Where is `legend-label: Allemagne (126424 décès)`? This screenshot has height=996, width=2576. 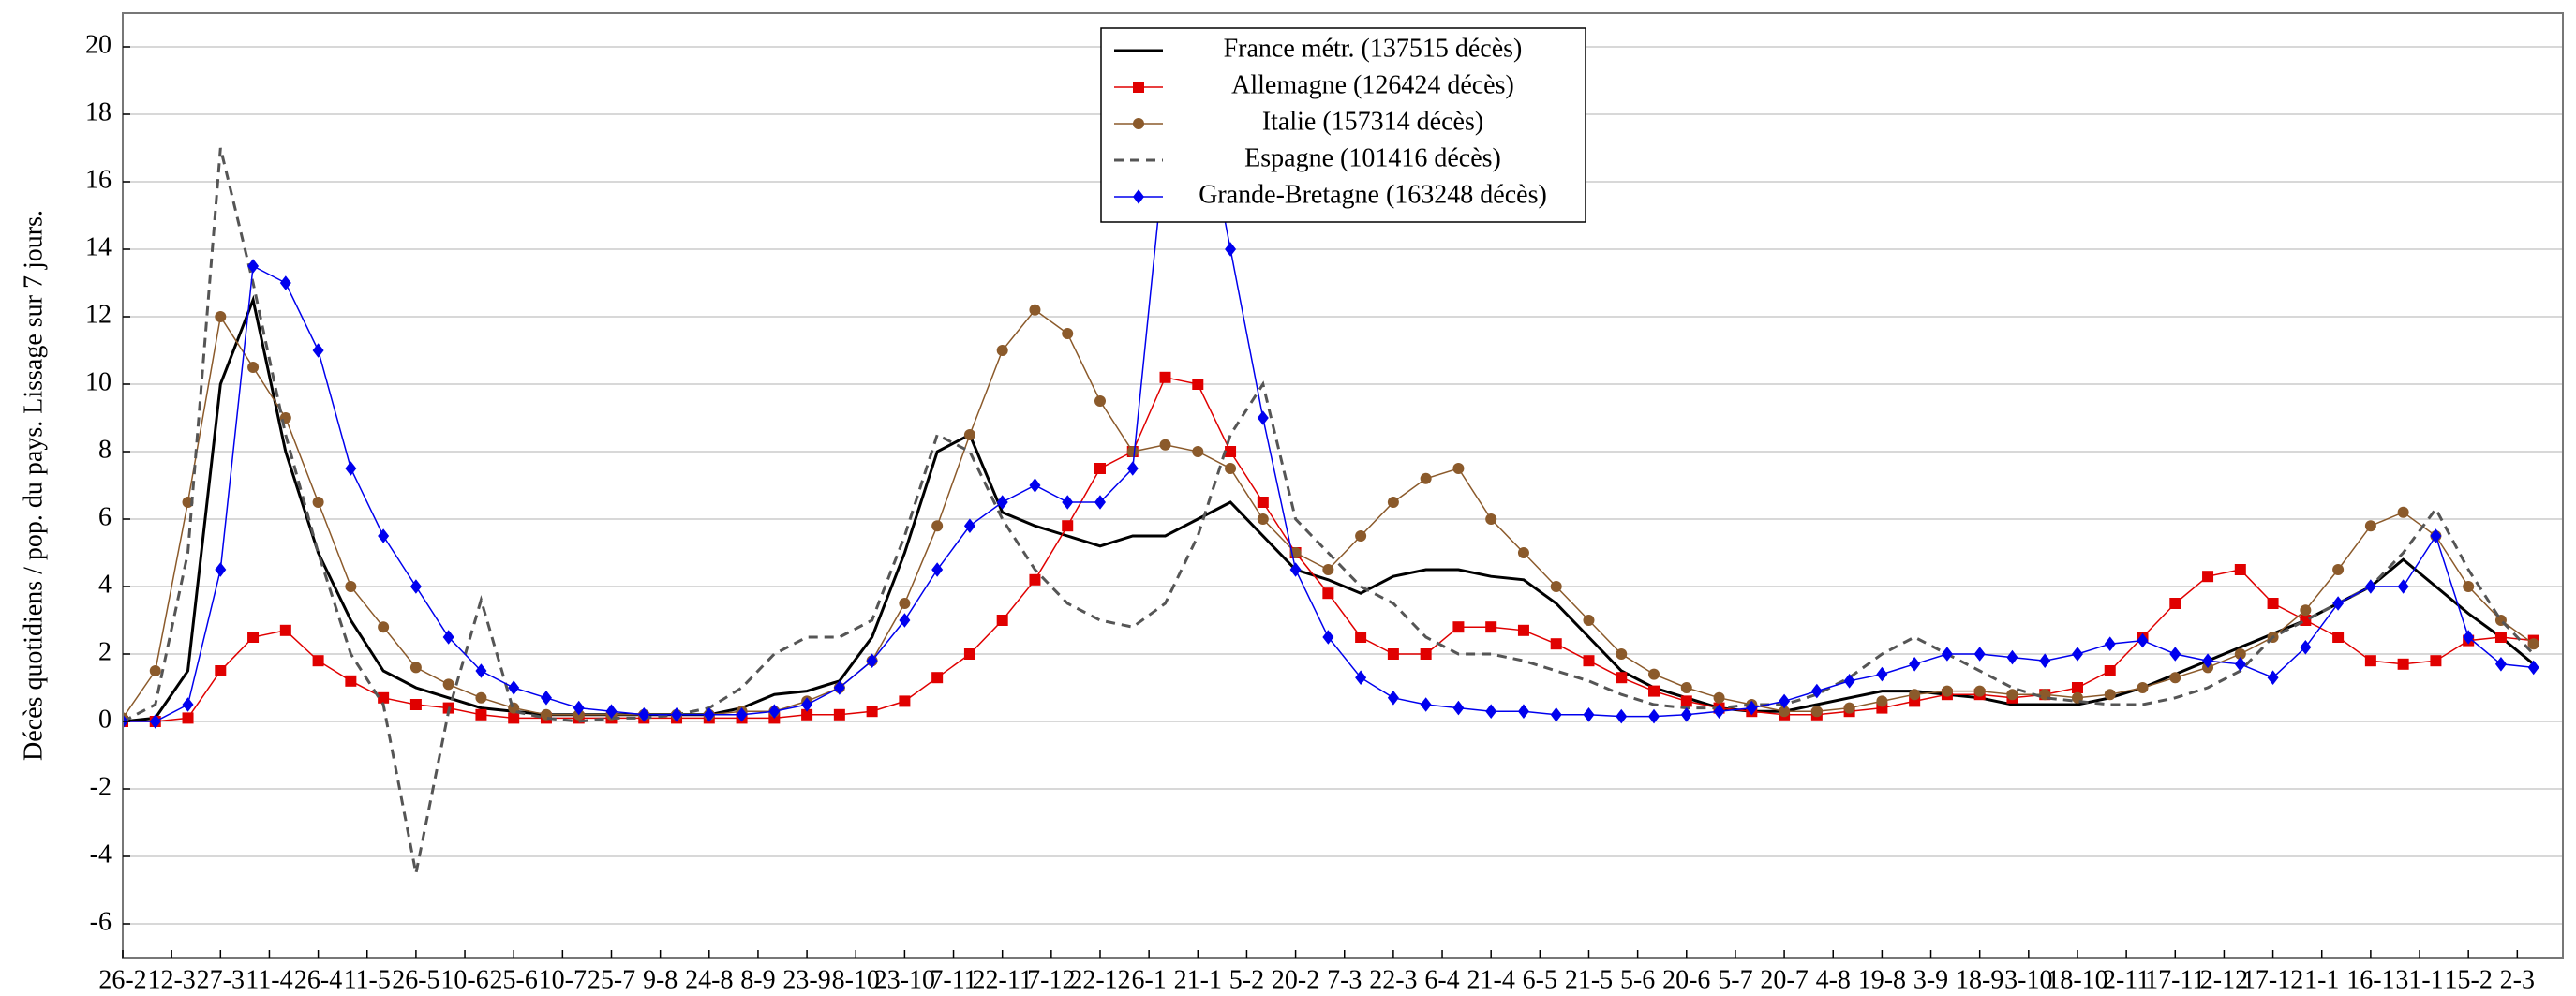 legend-label: Allemagne (126424 décès) is located at coordinates (1372, 84).